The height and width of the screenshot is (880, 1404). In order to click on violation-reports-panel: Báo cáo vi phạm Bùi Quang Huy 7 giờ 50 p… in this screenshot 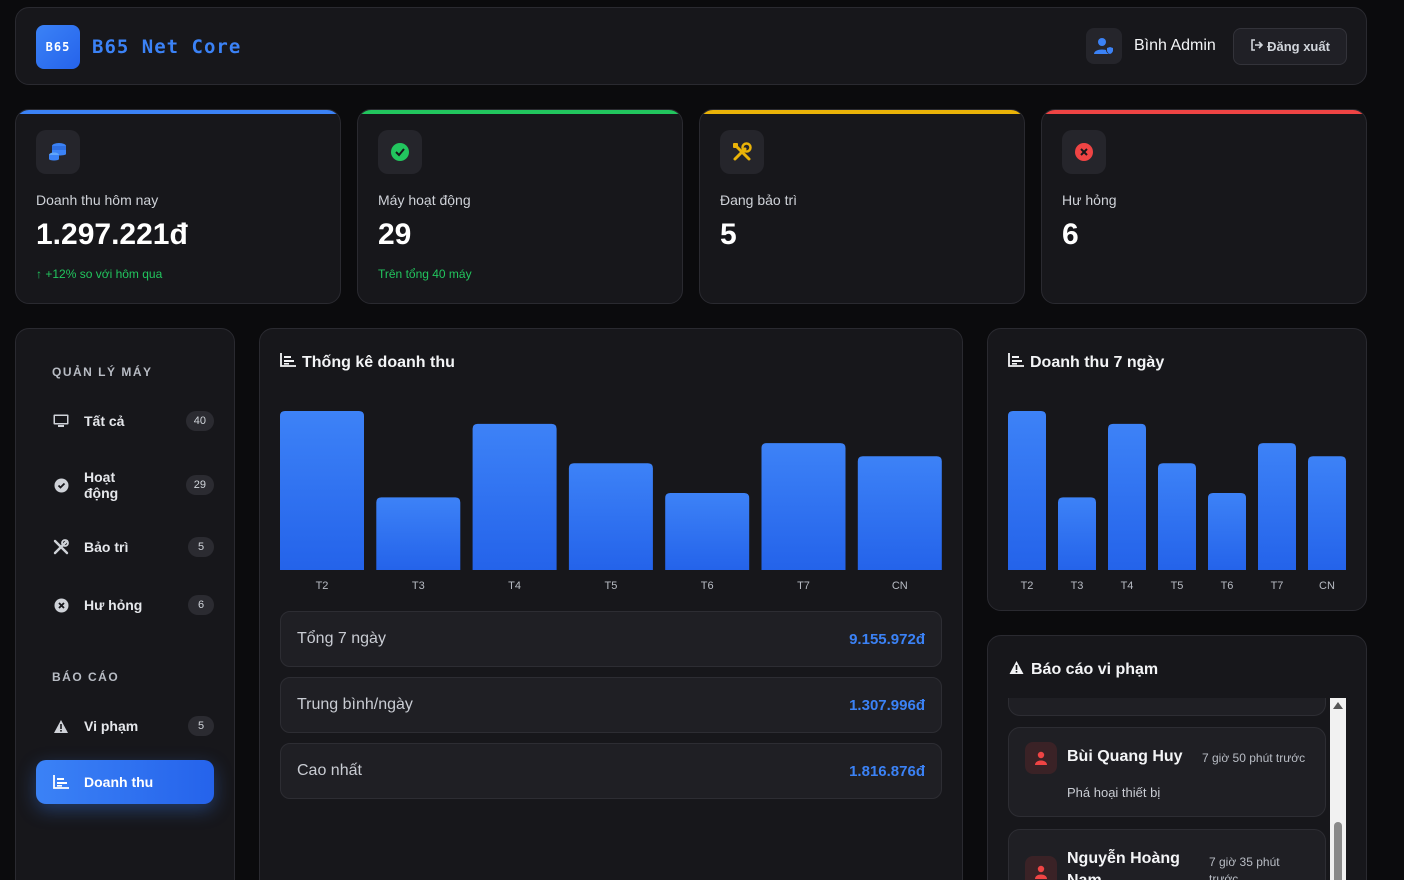, I will do `click(1177, 757)`.